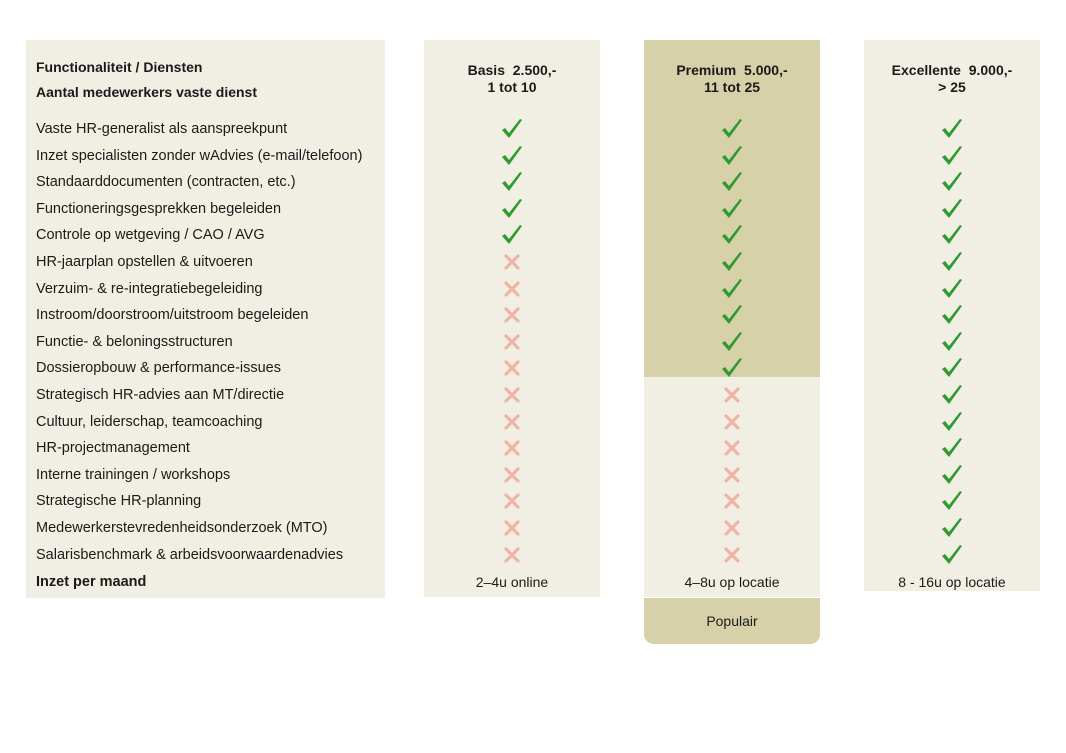  I want to click on tier-premium-highlight, so click(732, 208).